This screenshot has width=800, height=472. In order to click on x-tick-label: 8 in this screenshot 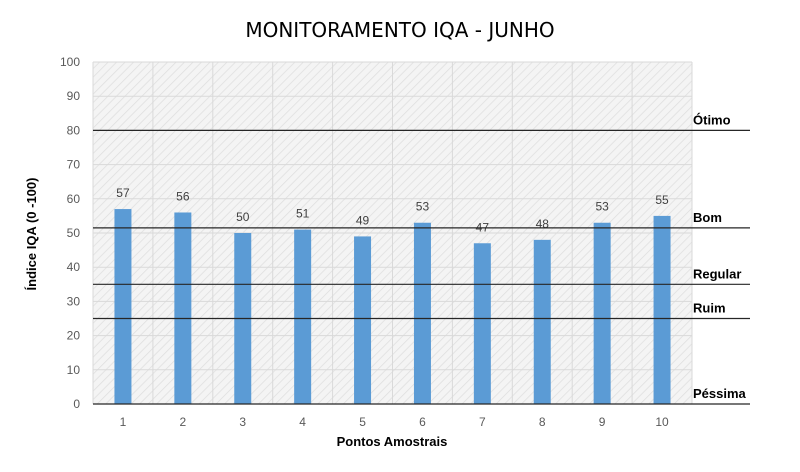, I will do `click(542, 422)`.